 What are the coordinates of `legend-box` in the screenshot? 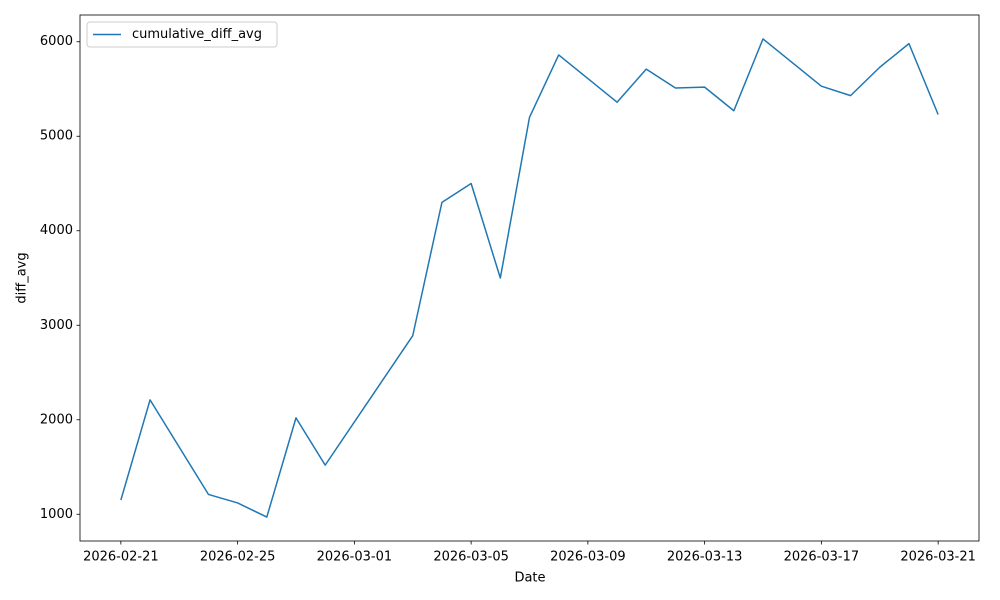 It's located at (182, 34).